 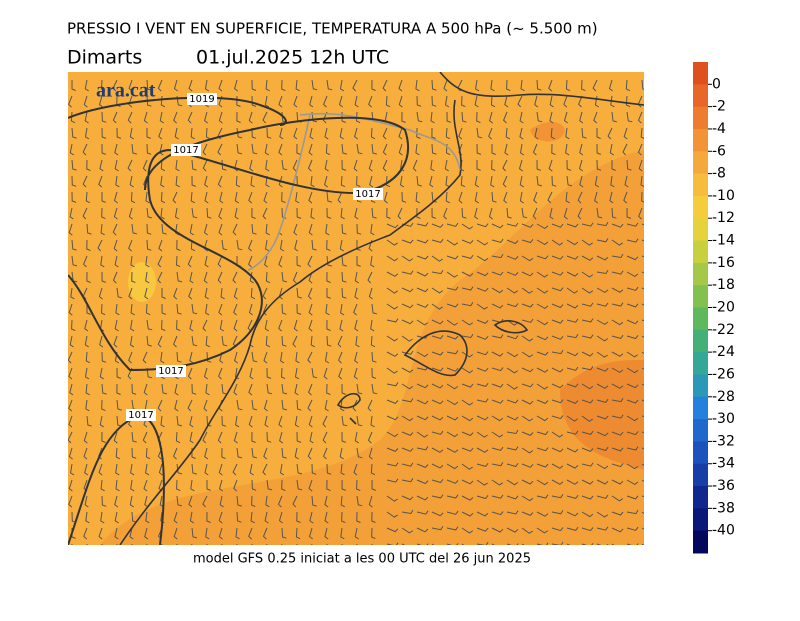 I want to click on colorbar-label: -28, so click(x=723, y=397).